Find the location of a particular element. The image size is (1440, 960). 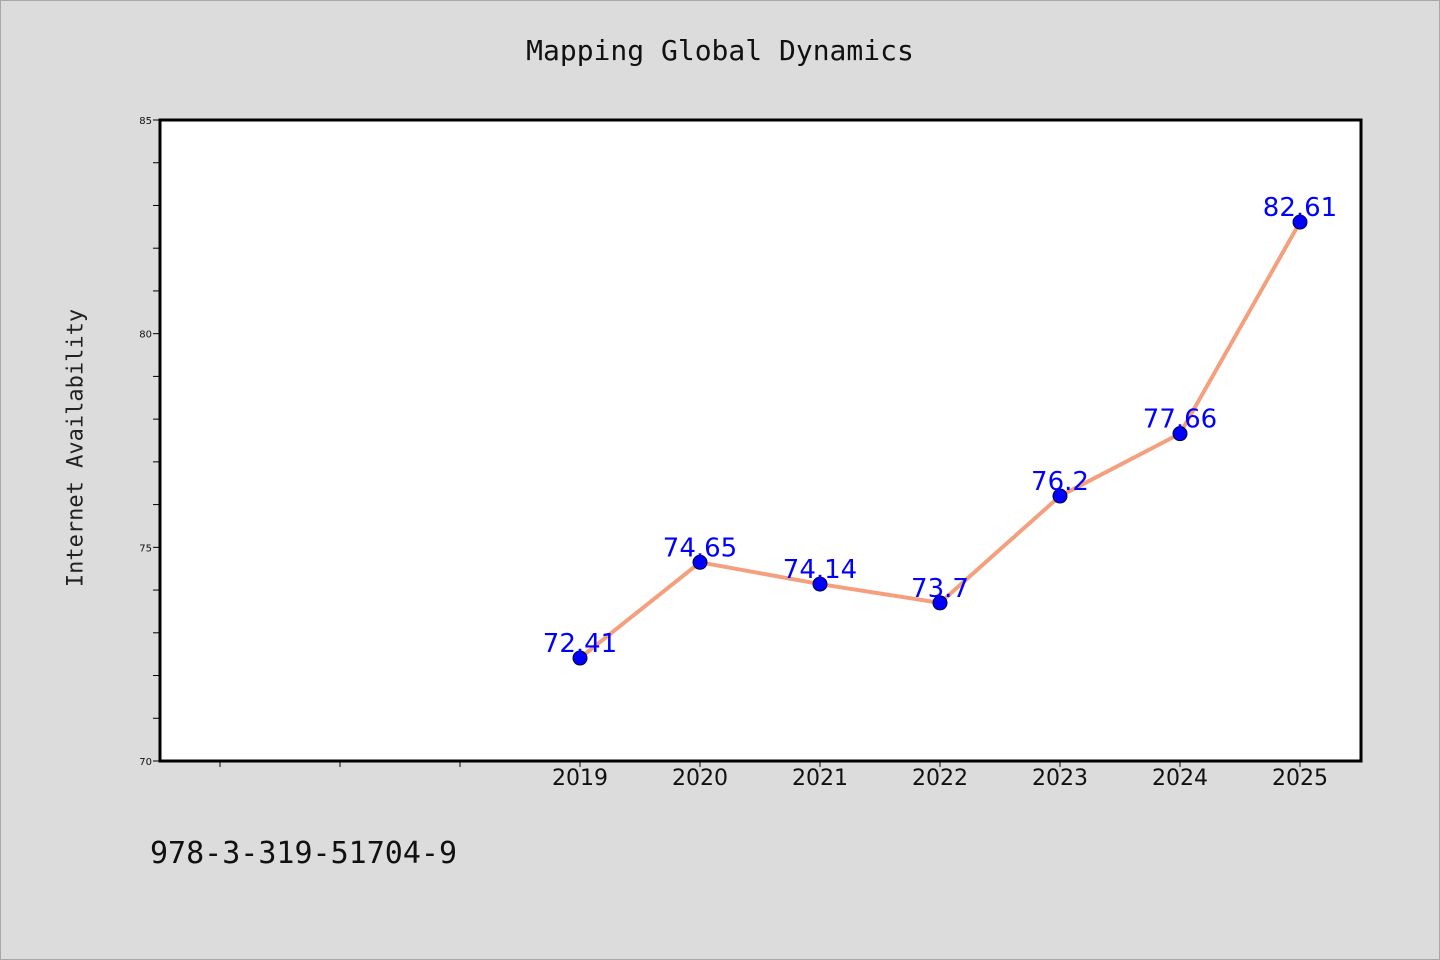

y-tick-label: 80 is located at coordinates (145, 335).